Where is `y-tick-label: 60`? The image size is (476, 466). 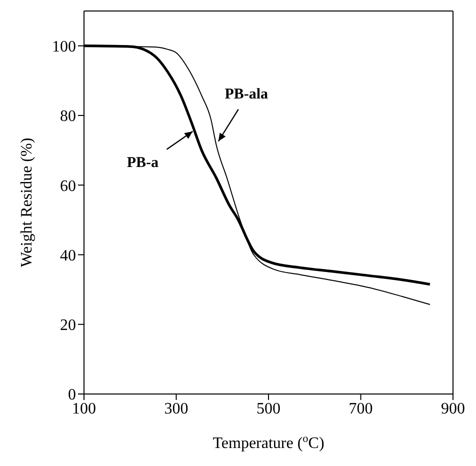
y-tick-label: 60 is located at coordinates (68, 186).